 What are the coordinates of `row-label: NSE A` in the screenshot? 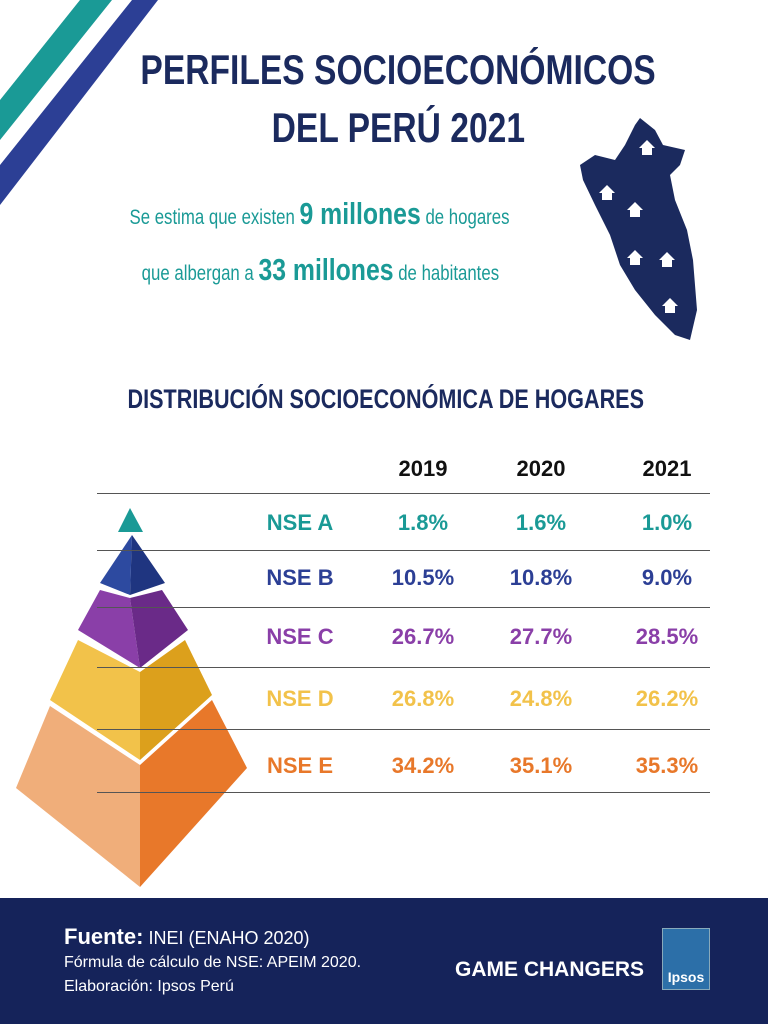 It's located at (300, 522).